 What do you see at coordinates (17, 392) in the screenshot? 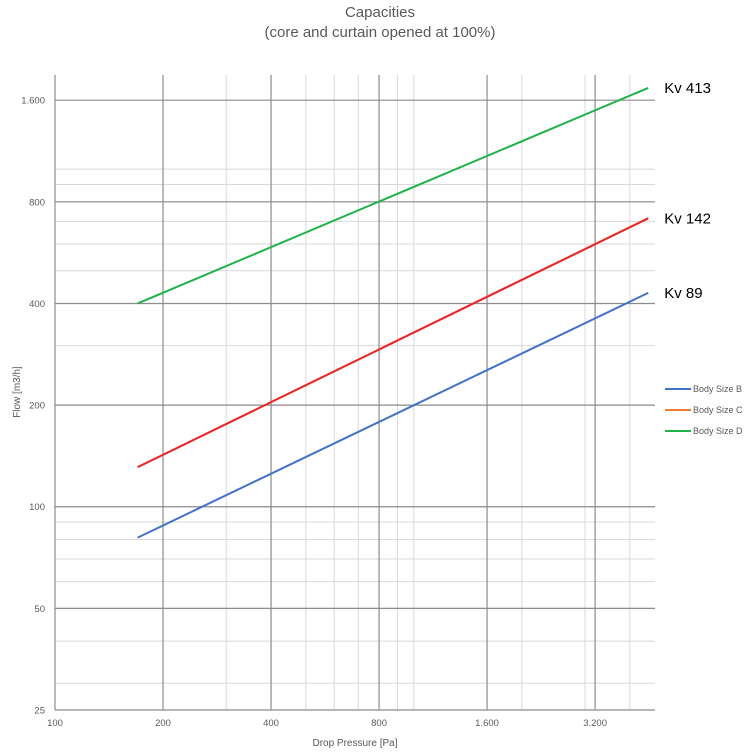
I see `y-axis-label: Flow [m3/h]` at bounding box center [17, 392].